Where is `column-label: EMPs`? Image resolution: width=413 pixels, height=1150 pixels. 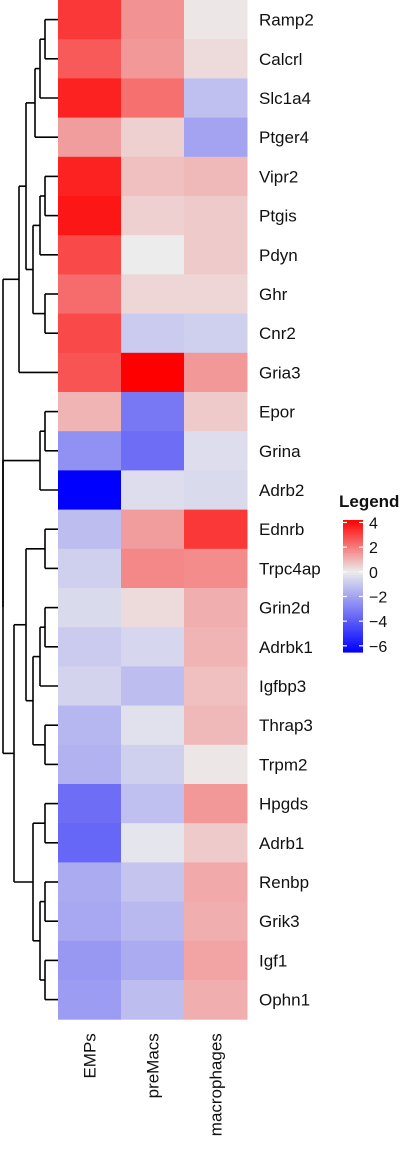 column-label: EMPs is located at coordinates (90, 1055).